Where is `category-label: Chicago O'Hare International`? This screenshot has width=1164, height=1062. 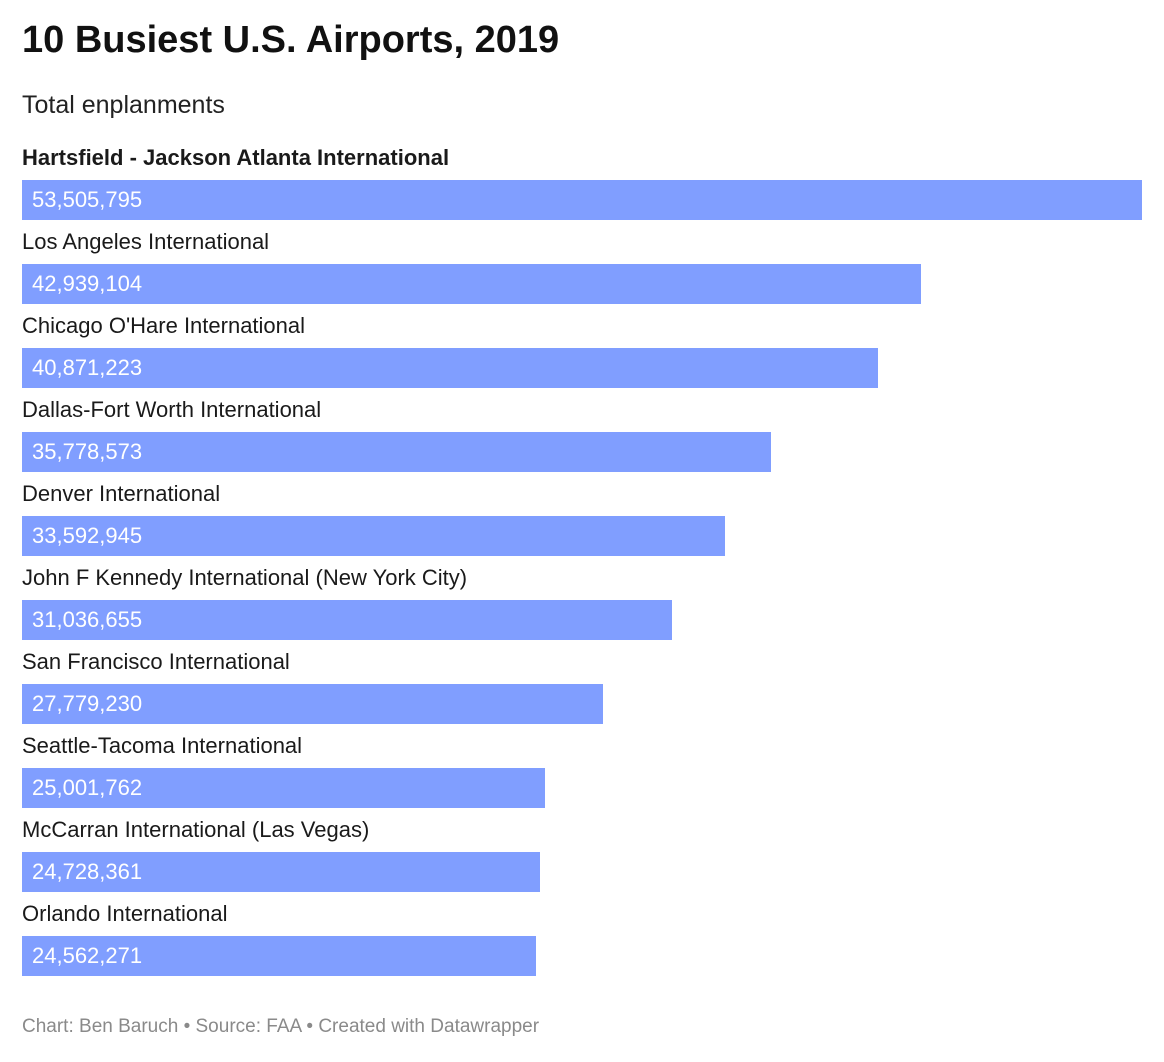 category-label: Chicago O'Hare International is located at coordinates (164, 325).